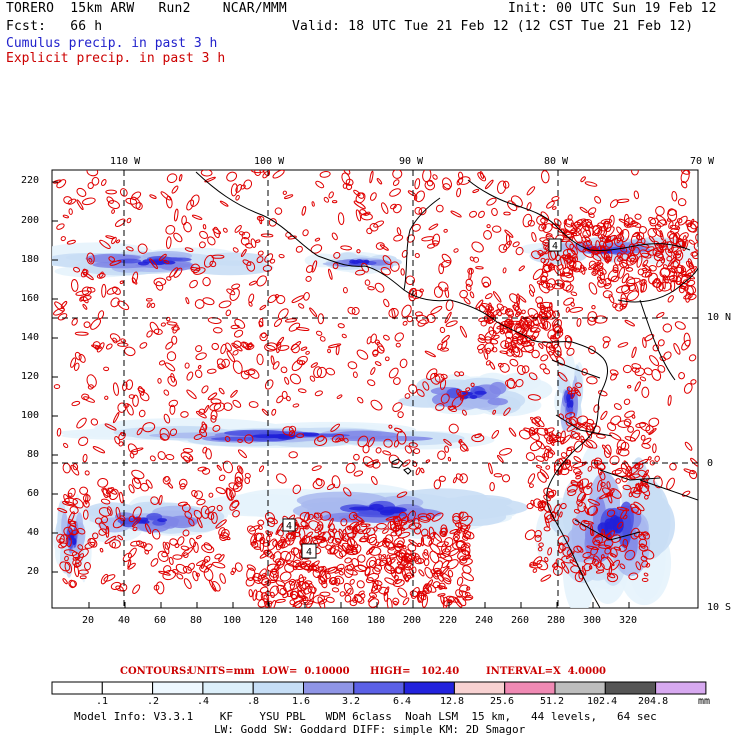 This screenshot has width=740, height=740. I want to click on y-tick: 100, so click(30, 415).